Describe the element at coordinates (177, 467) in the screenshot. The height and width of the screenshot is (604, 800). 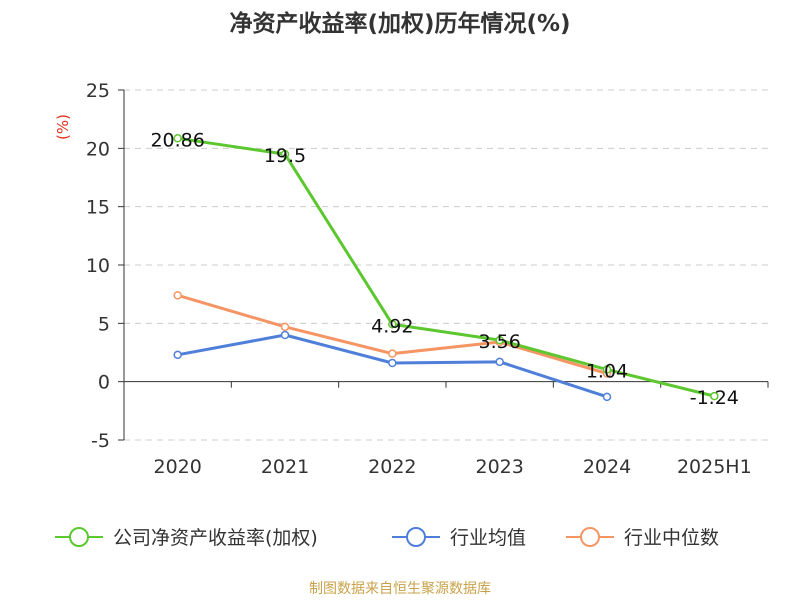
I see `x-tick-label: 2020` at that location.